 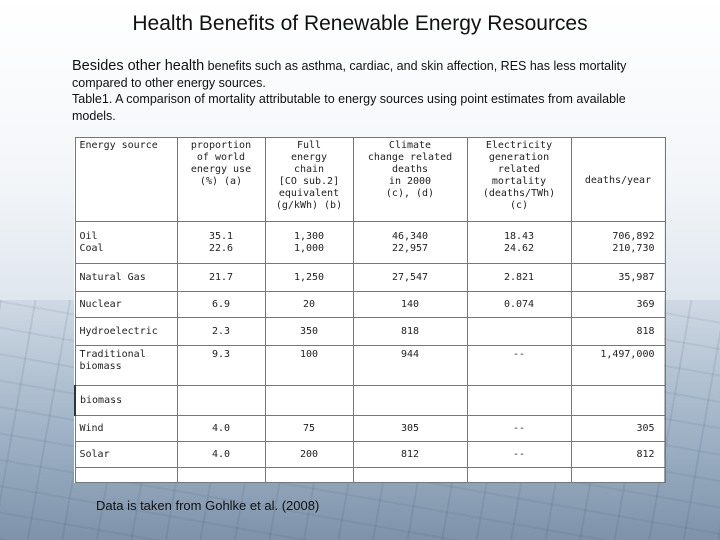 I want to click on cell-mortality: 0.074, so click(x=519, y=304).